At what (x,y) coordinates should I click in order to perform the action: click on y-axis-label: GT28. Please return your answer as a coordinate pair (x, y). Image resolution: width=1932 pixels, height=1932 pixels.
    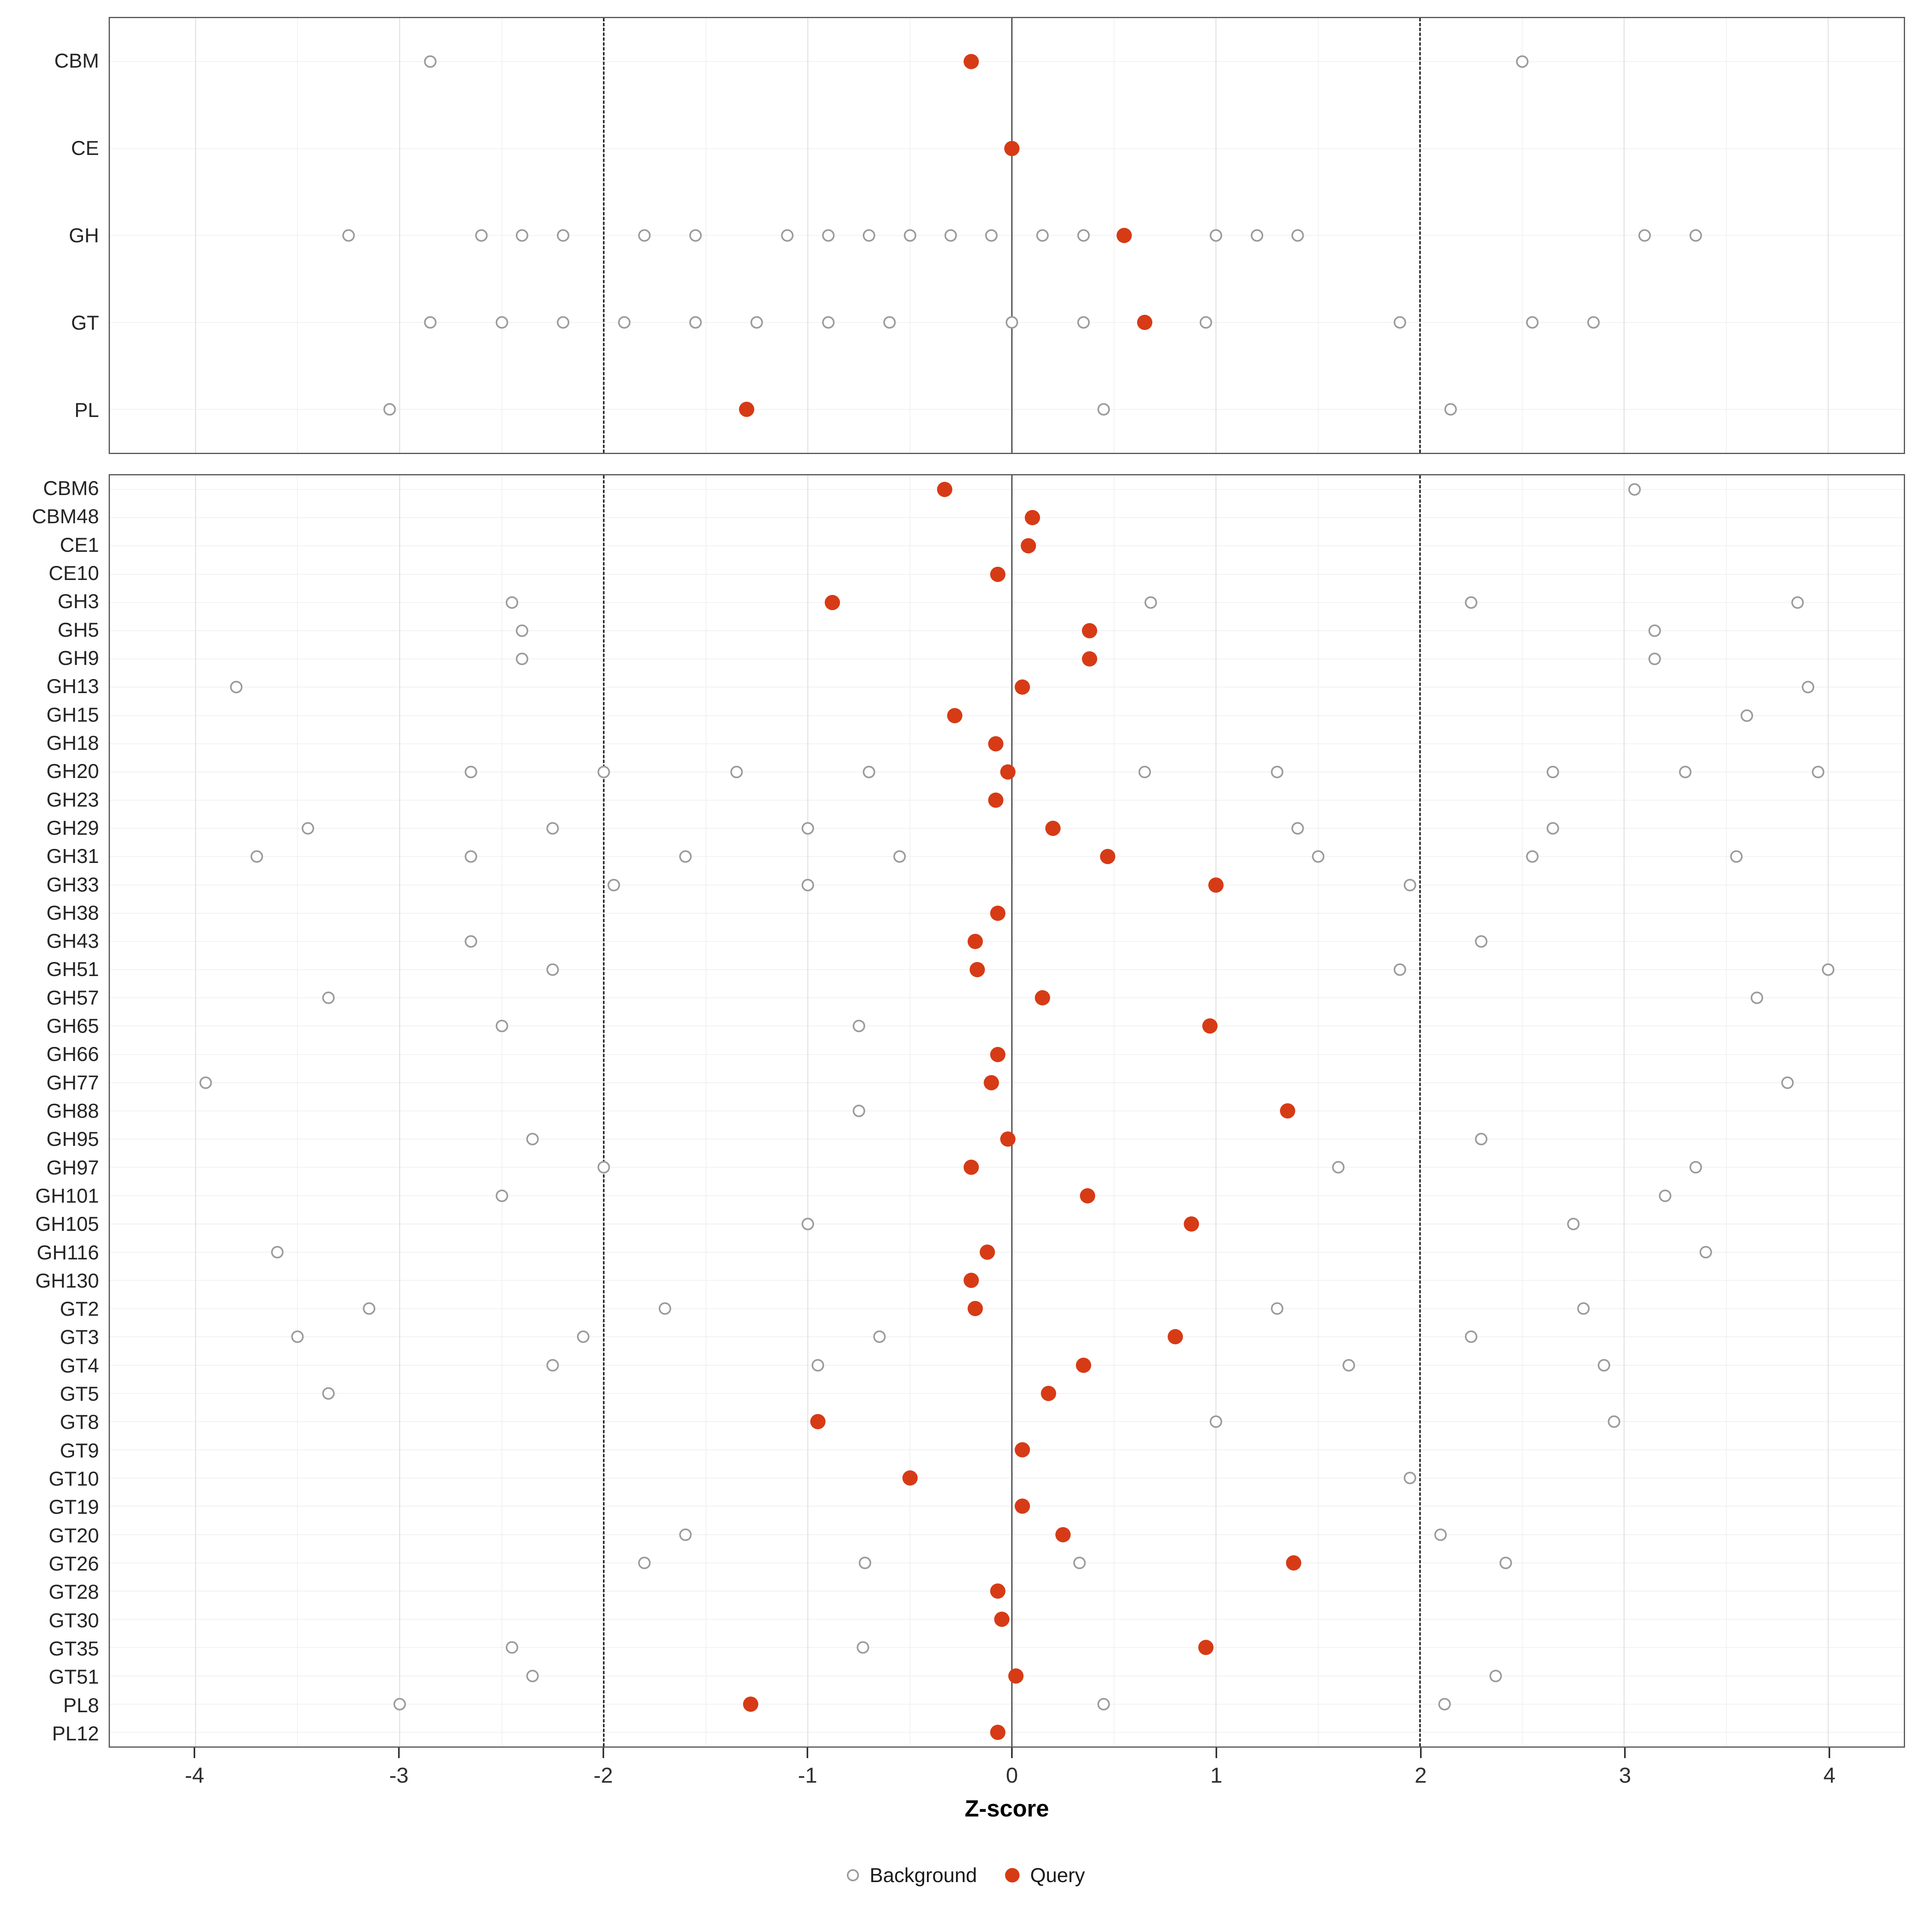
    Looking at the image, I should click on (73, 1592).